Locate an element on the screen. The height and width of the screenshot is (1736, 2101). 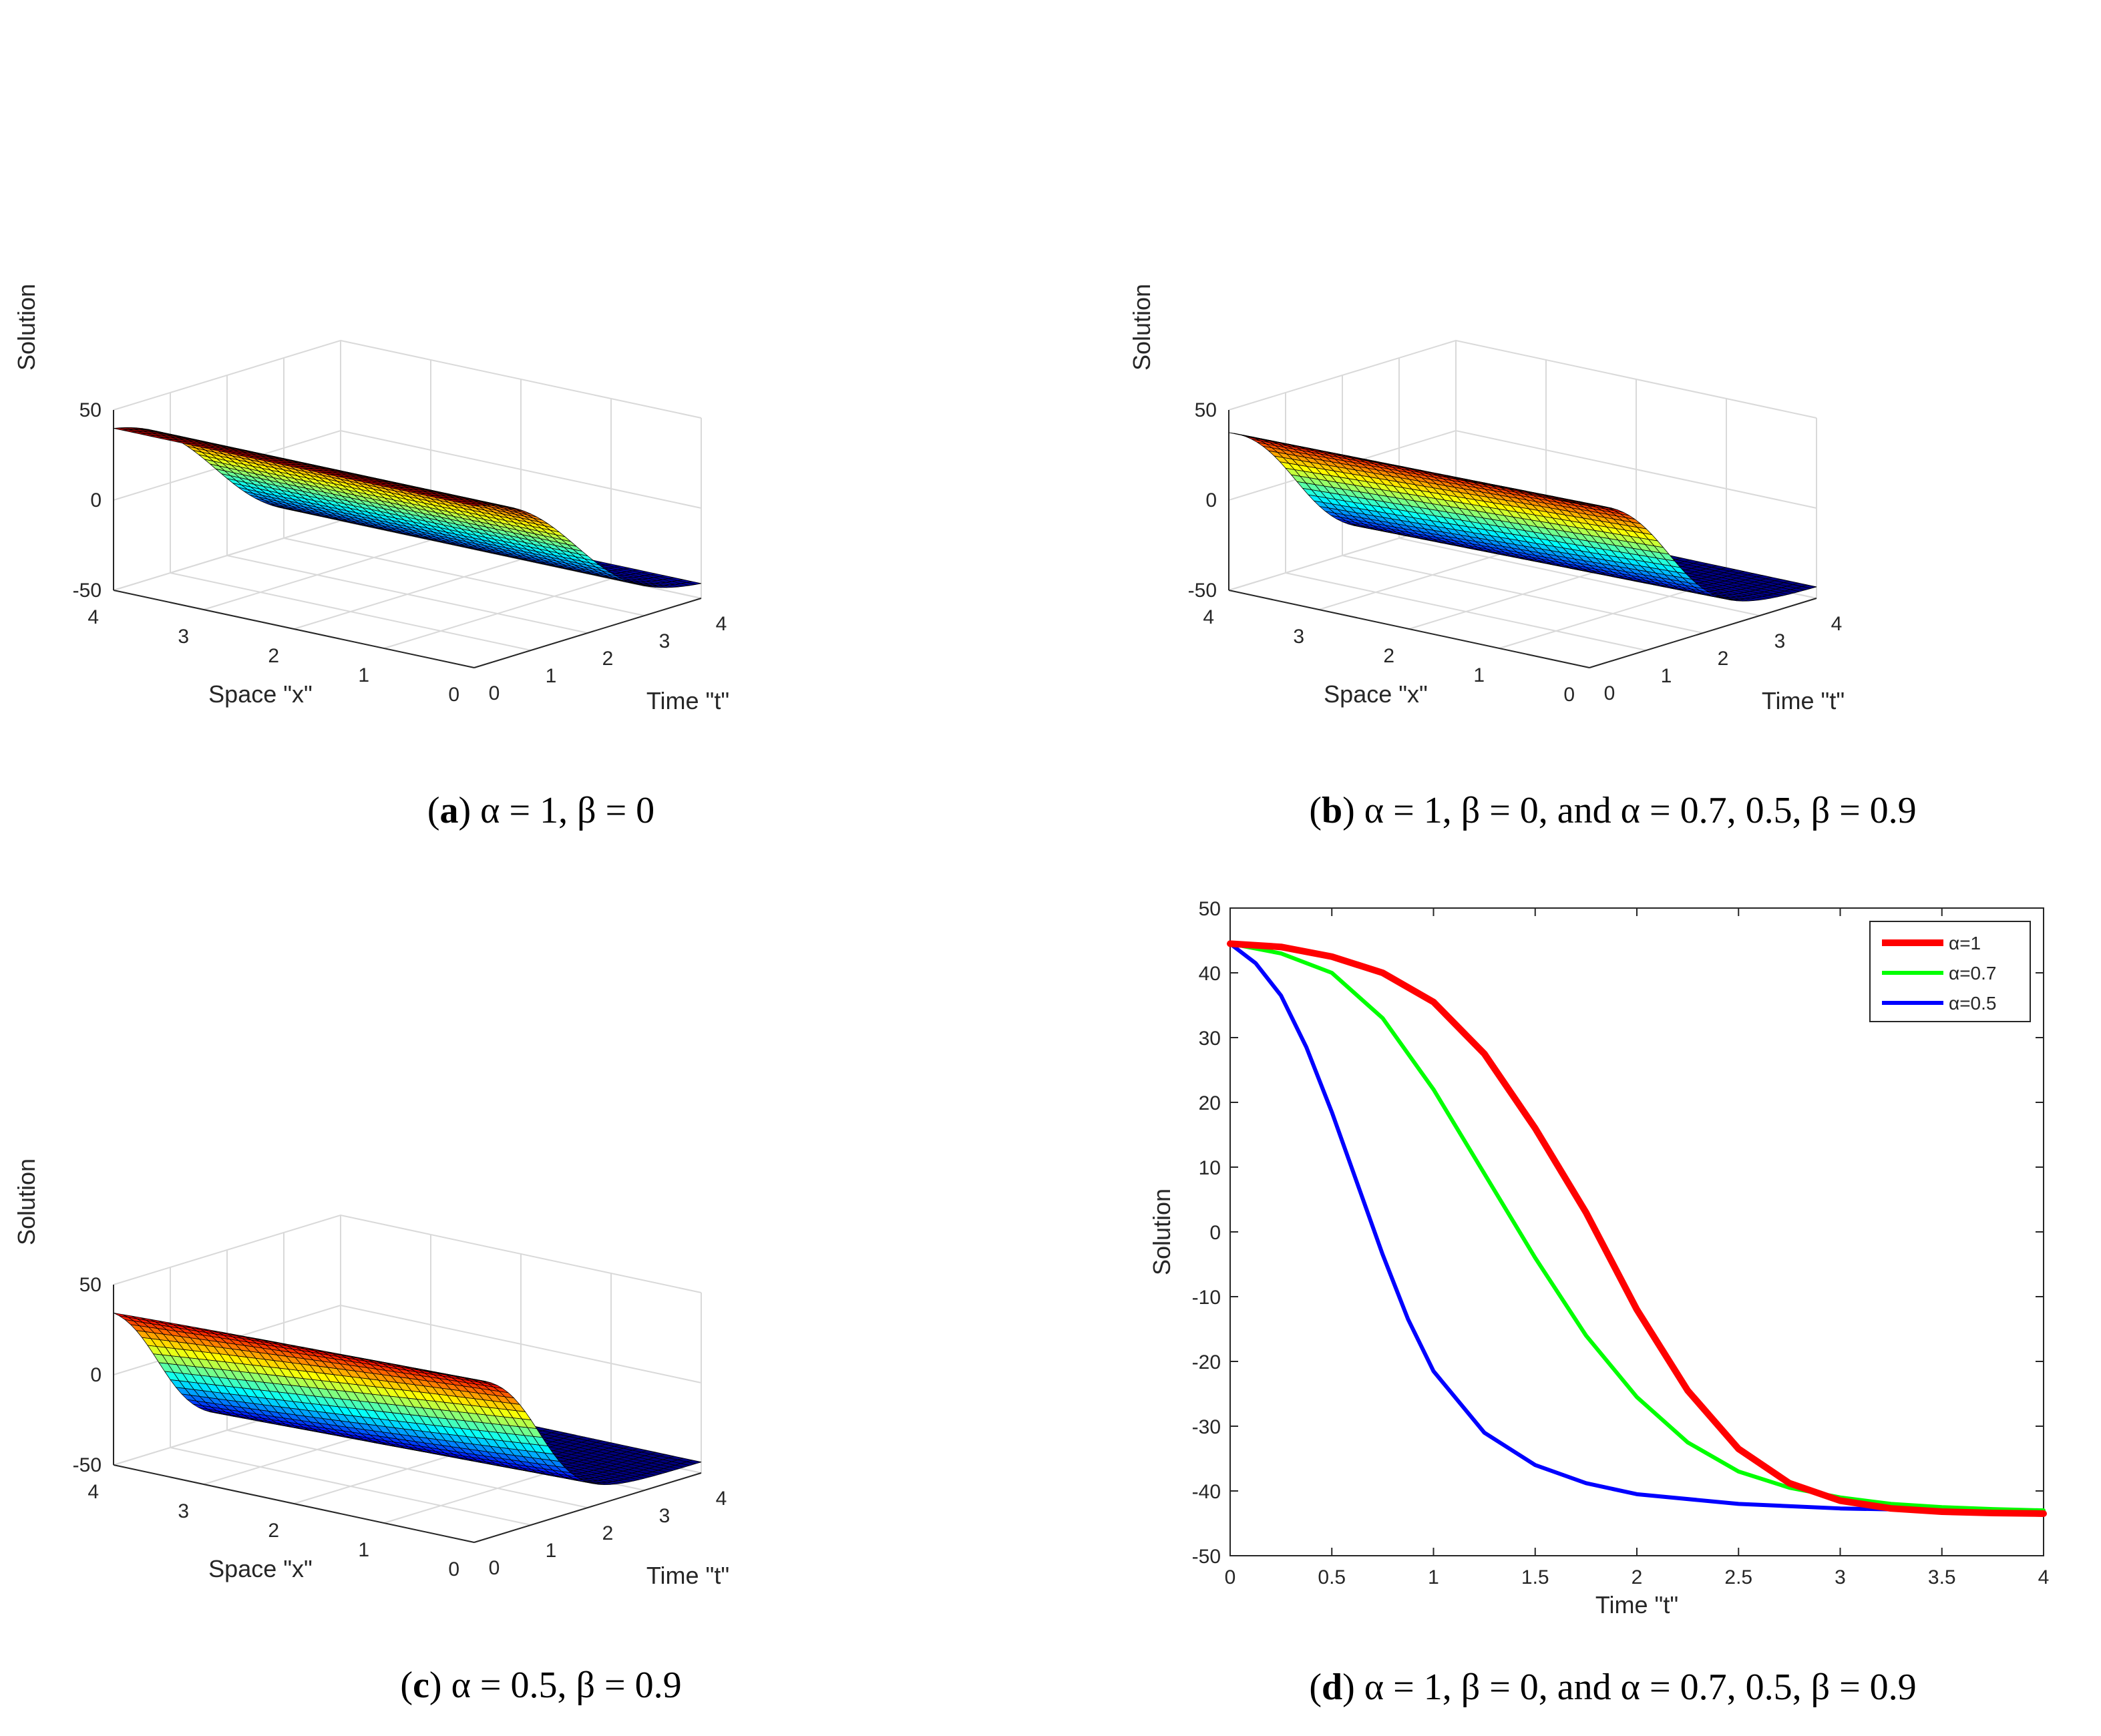
caption-a: (a) α = 1, β = 0 is located at coordinates (540, 810).